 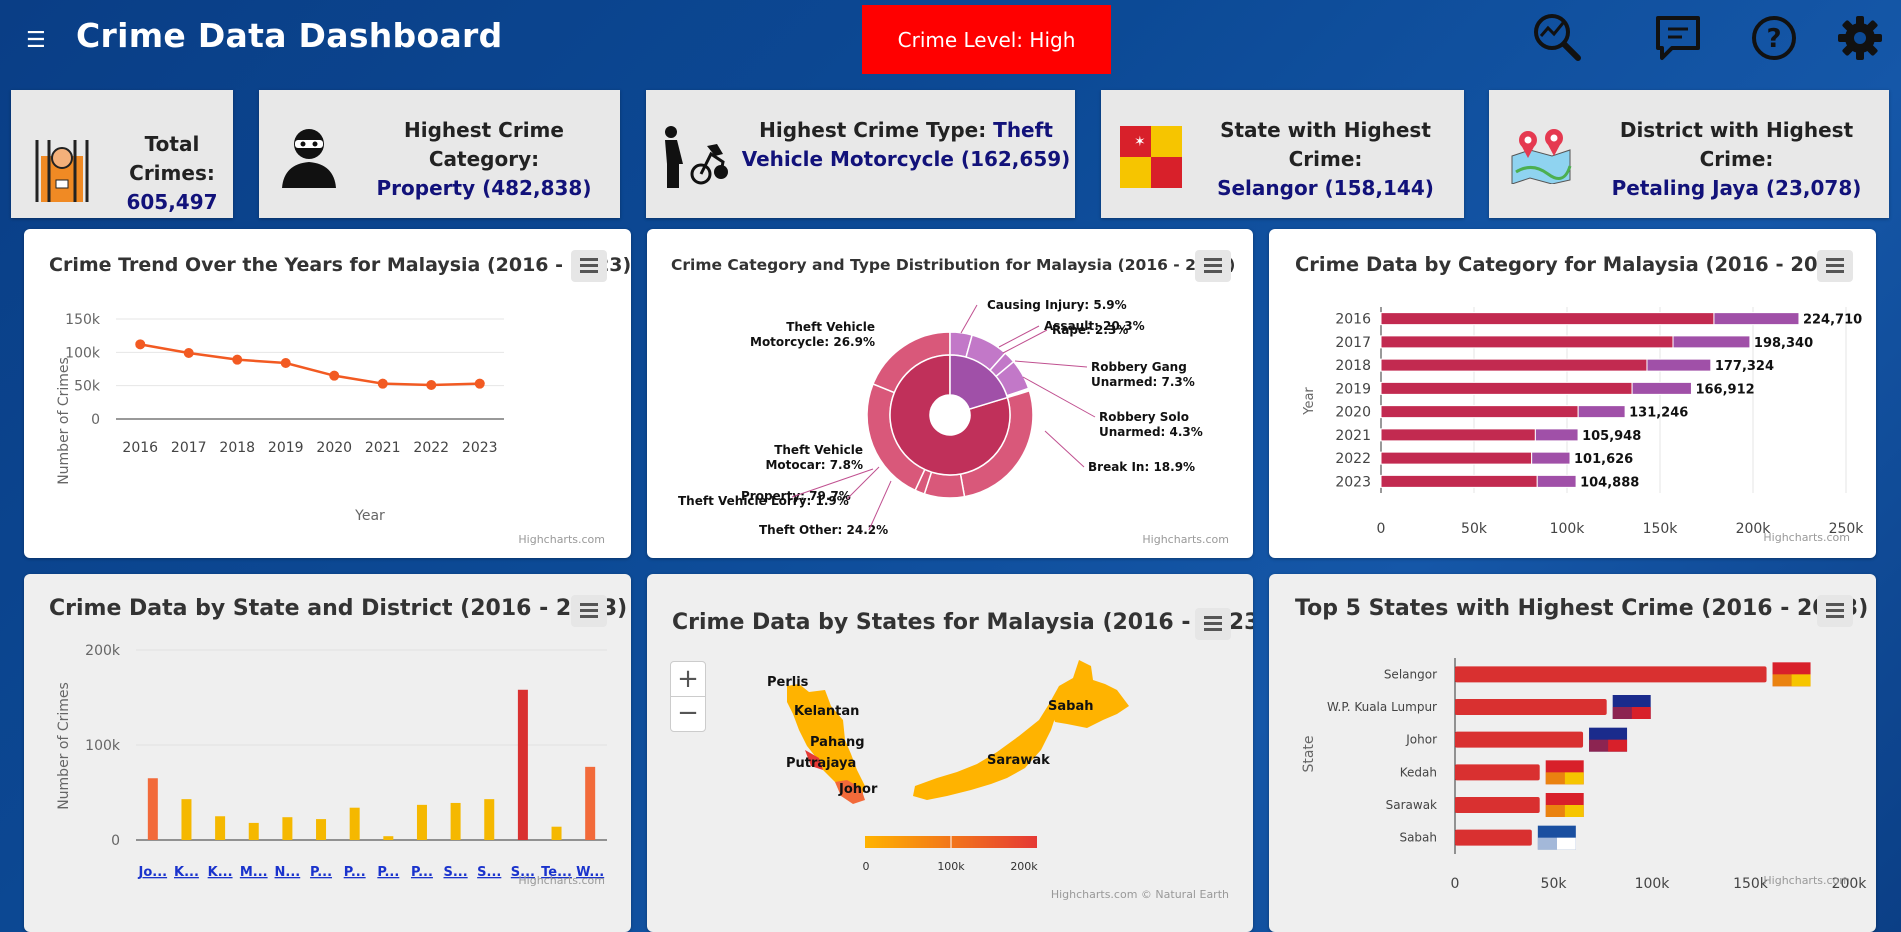 I want to click on sarawak-flag-icon, so click(x=1564, y=805).